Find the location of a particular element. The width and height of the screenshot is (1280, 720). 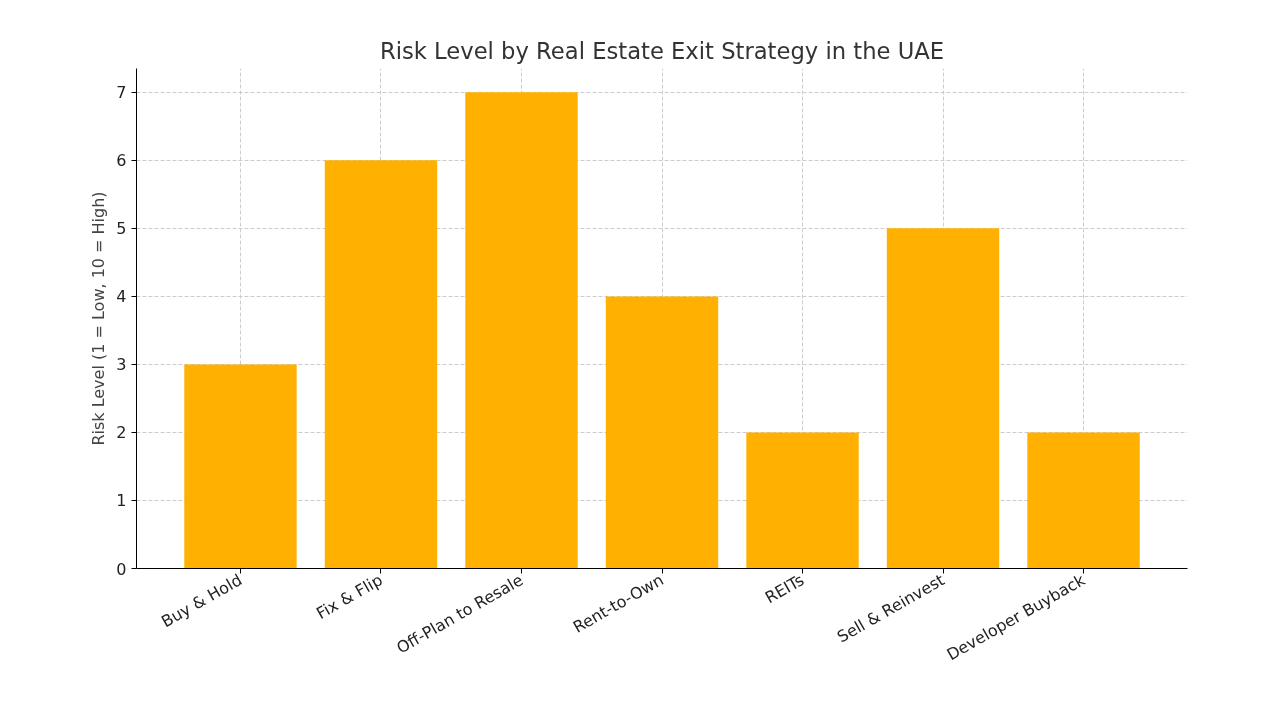

x-tick-label: Fix & Flip is located at coordinates (349, 596).